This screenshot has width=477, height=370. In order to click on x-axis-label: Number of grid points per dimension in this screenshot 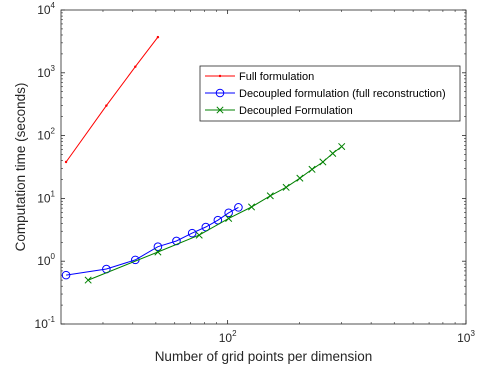, I will do `click(264, 356)`.